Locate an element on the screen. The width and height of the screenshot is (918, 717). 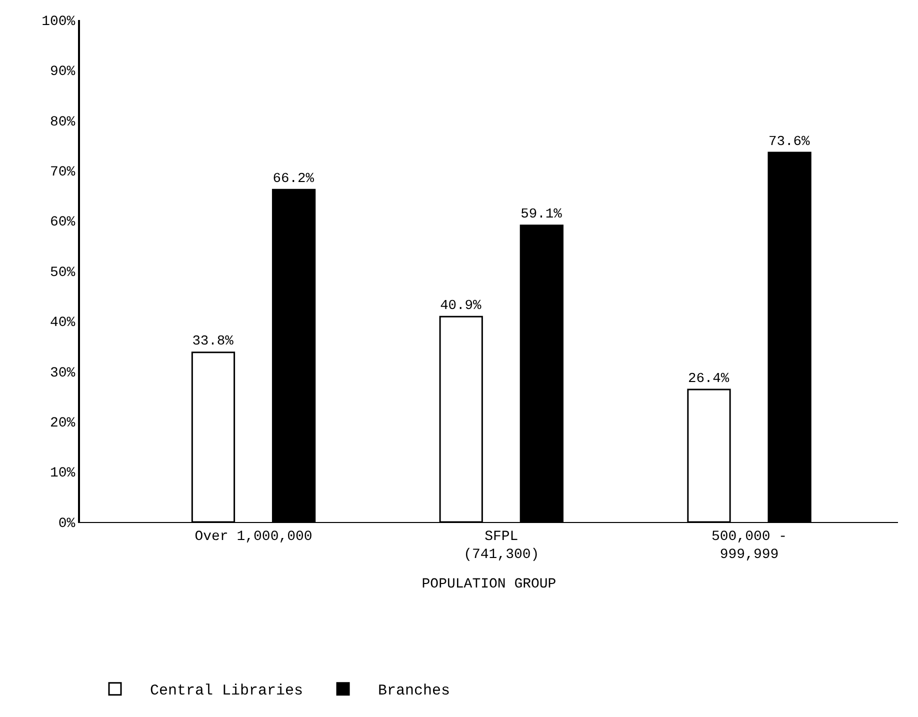
legend-label: Central Libraries is located at coordinates (227, 691).